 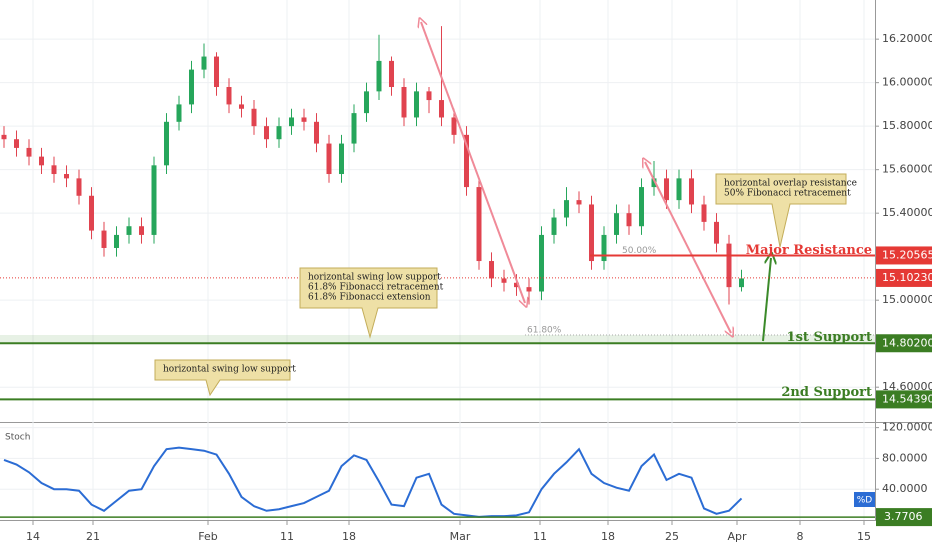 What do you see at coordinates (907, 82) in the screenshot?
I see `y-tick-label: 16.00000` at bounding box center [907, 82].